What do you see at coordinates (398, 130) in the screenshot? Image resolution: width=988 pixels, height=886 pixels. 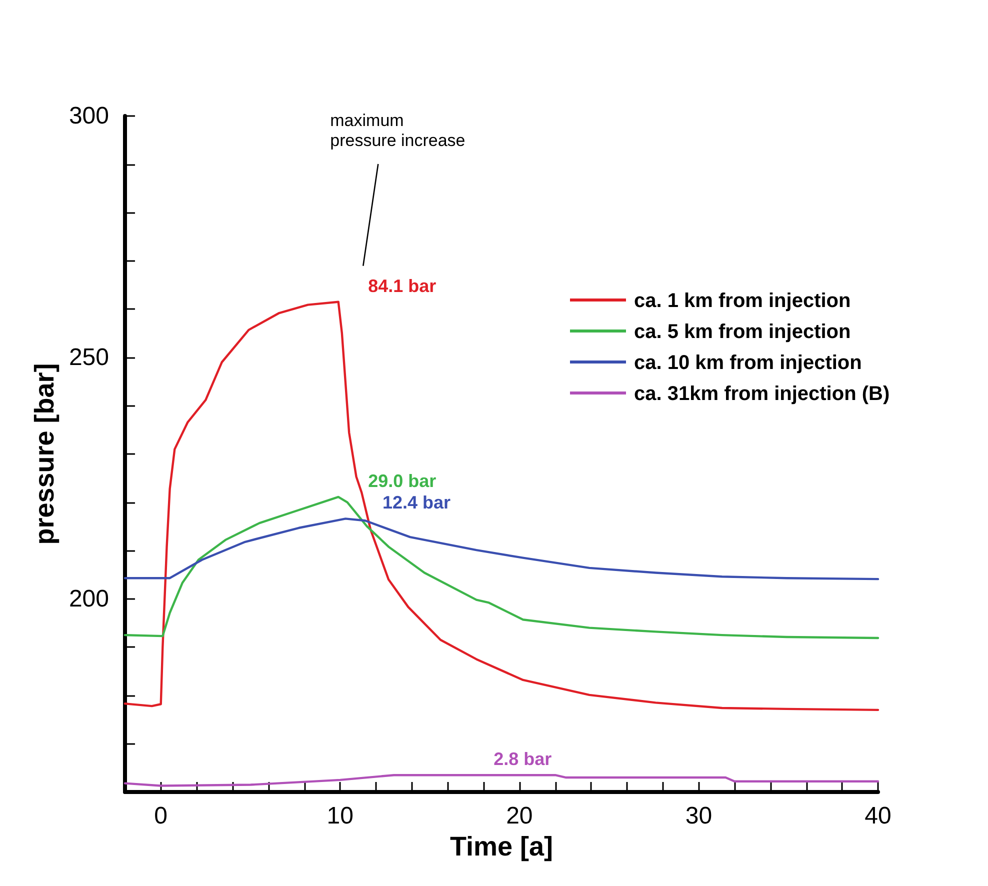 I see `annotation: maximum pressure increase` at bounding box center [398, 130].